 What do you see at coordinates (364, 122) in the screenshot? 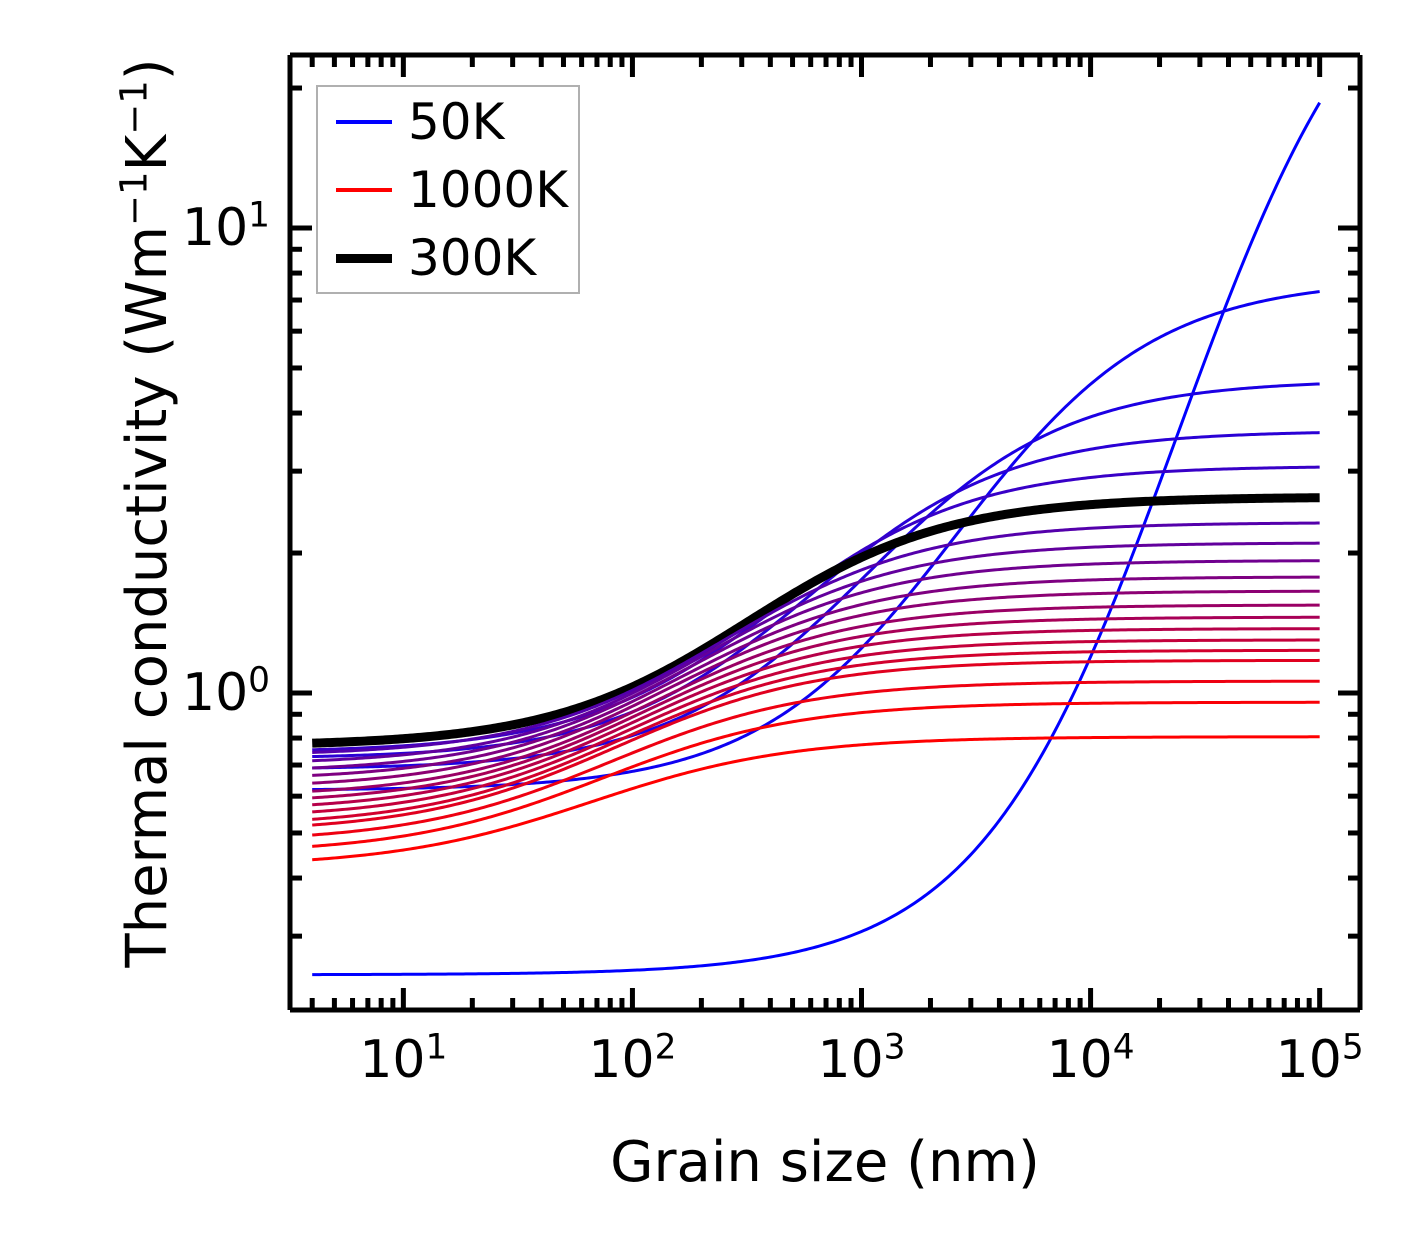
I see `legend-swatch-50k` at bounding box center [364, 122].